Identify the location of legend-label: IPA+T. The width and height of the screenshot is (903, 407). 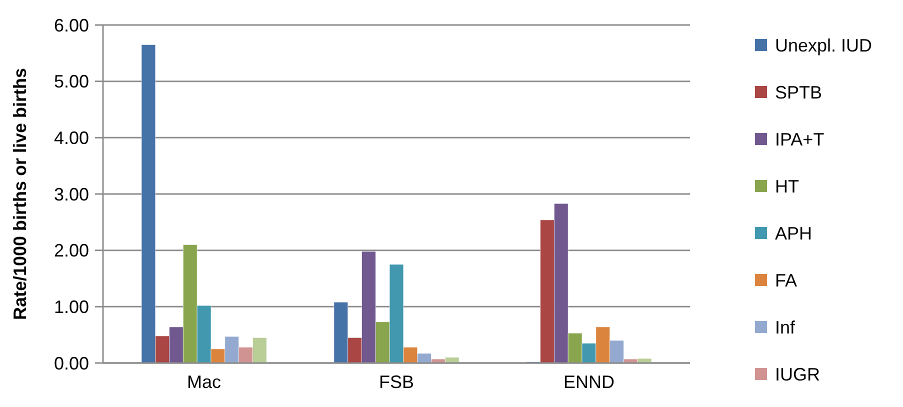
(799, 139).